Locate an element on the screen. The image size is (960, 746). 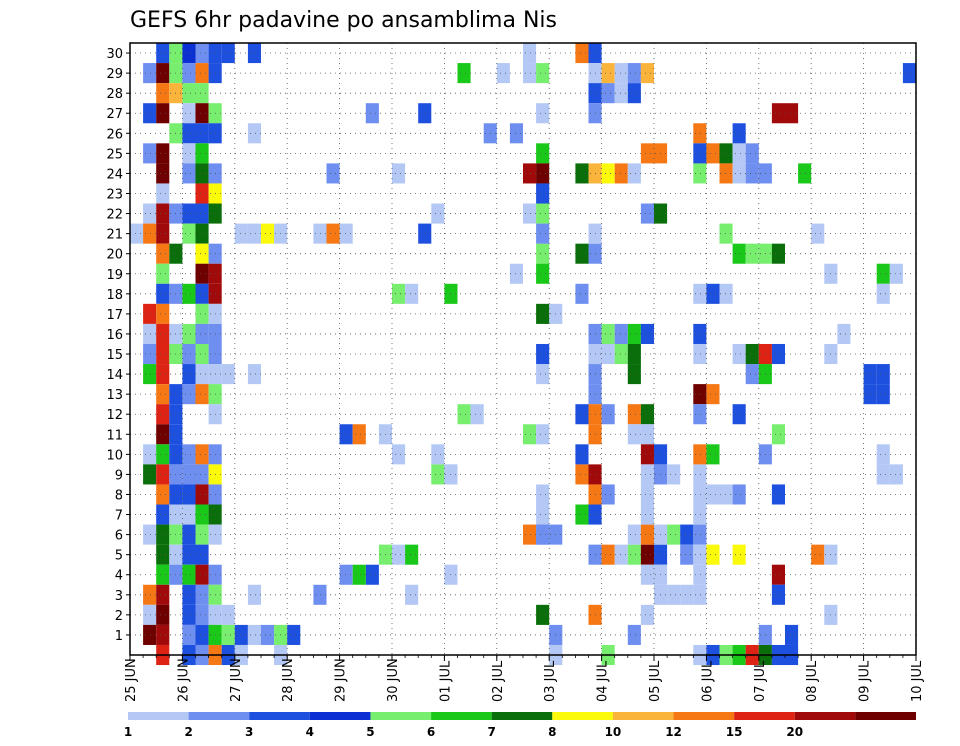
y-tick-label: 7 is located at coordinates (119, 516).